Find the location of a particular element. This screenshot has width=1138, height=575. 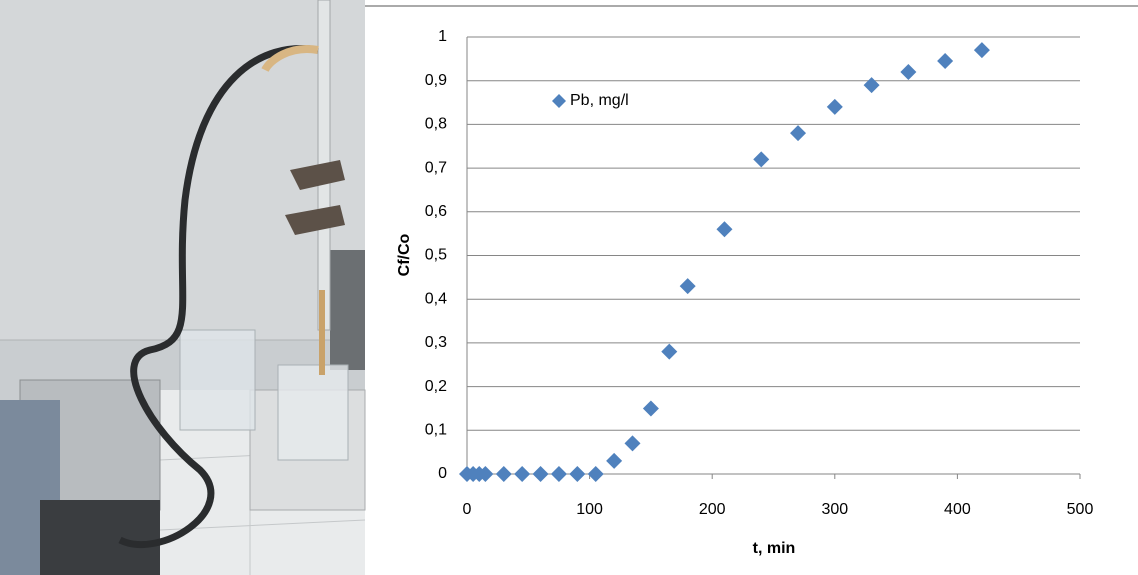

y-tick-label: 0,5 is located at coordinates (436, 255).